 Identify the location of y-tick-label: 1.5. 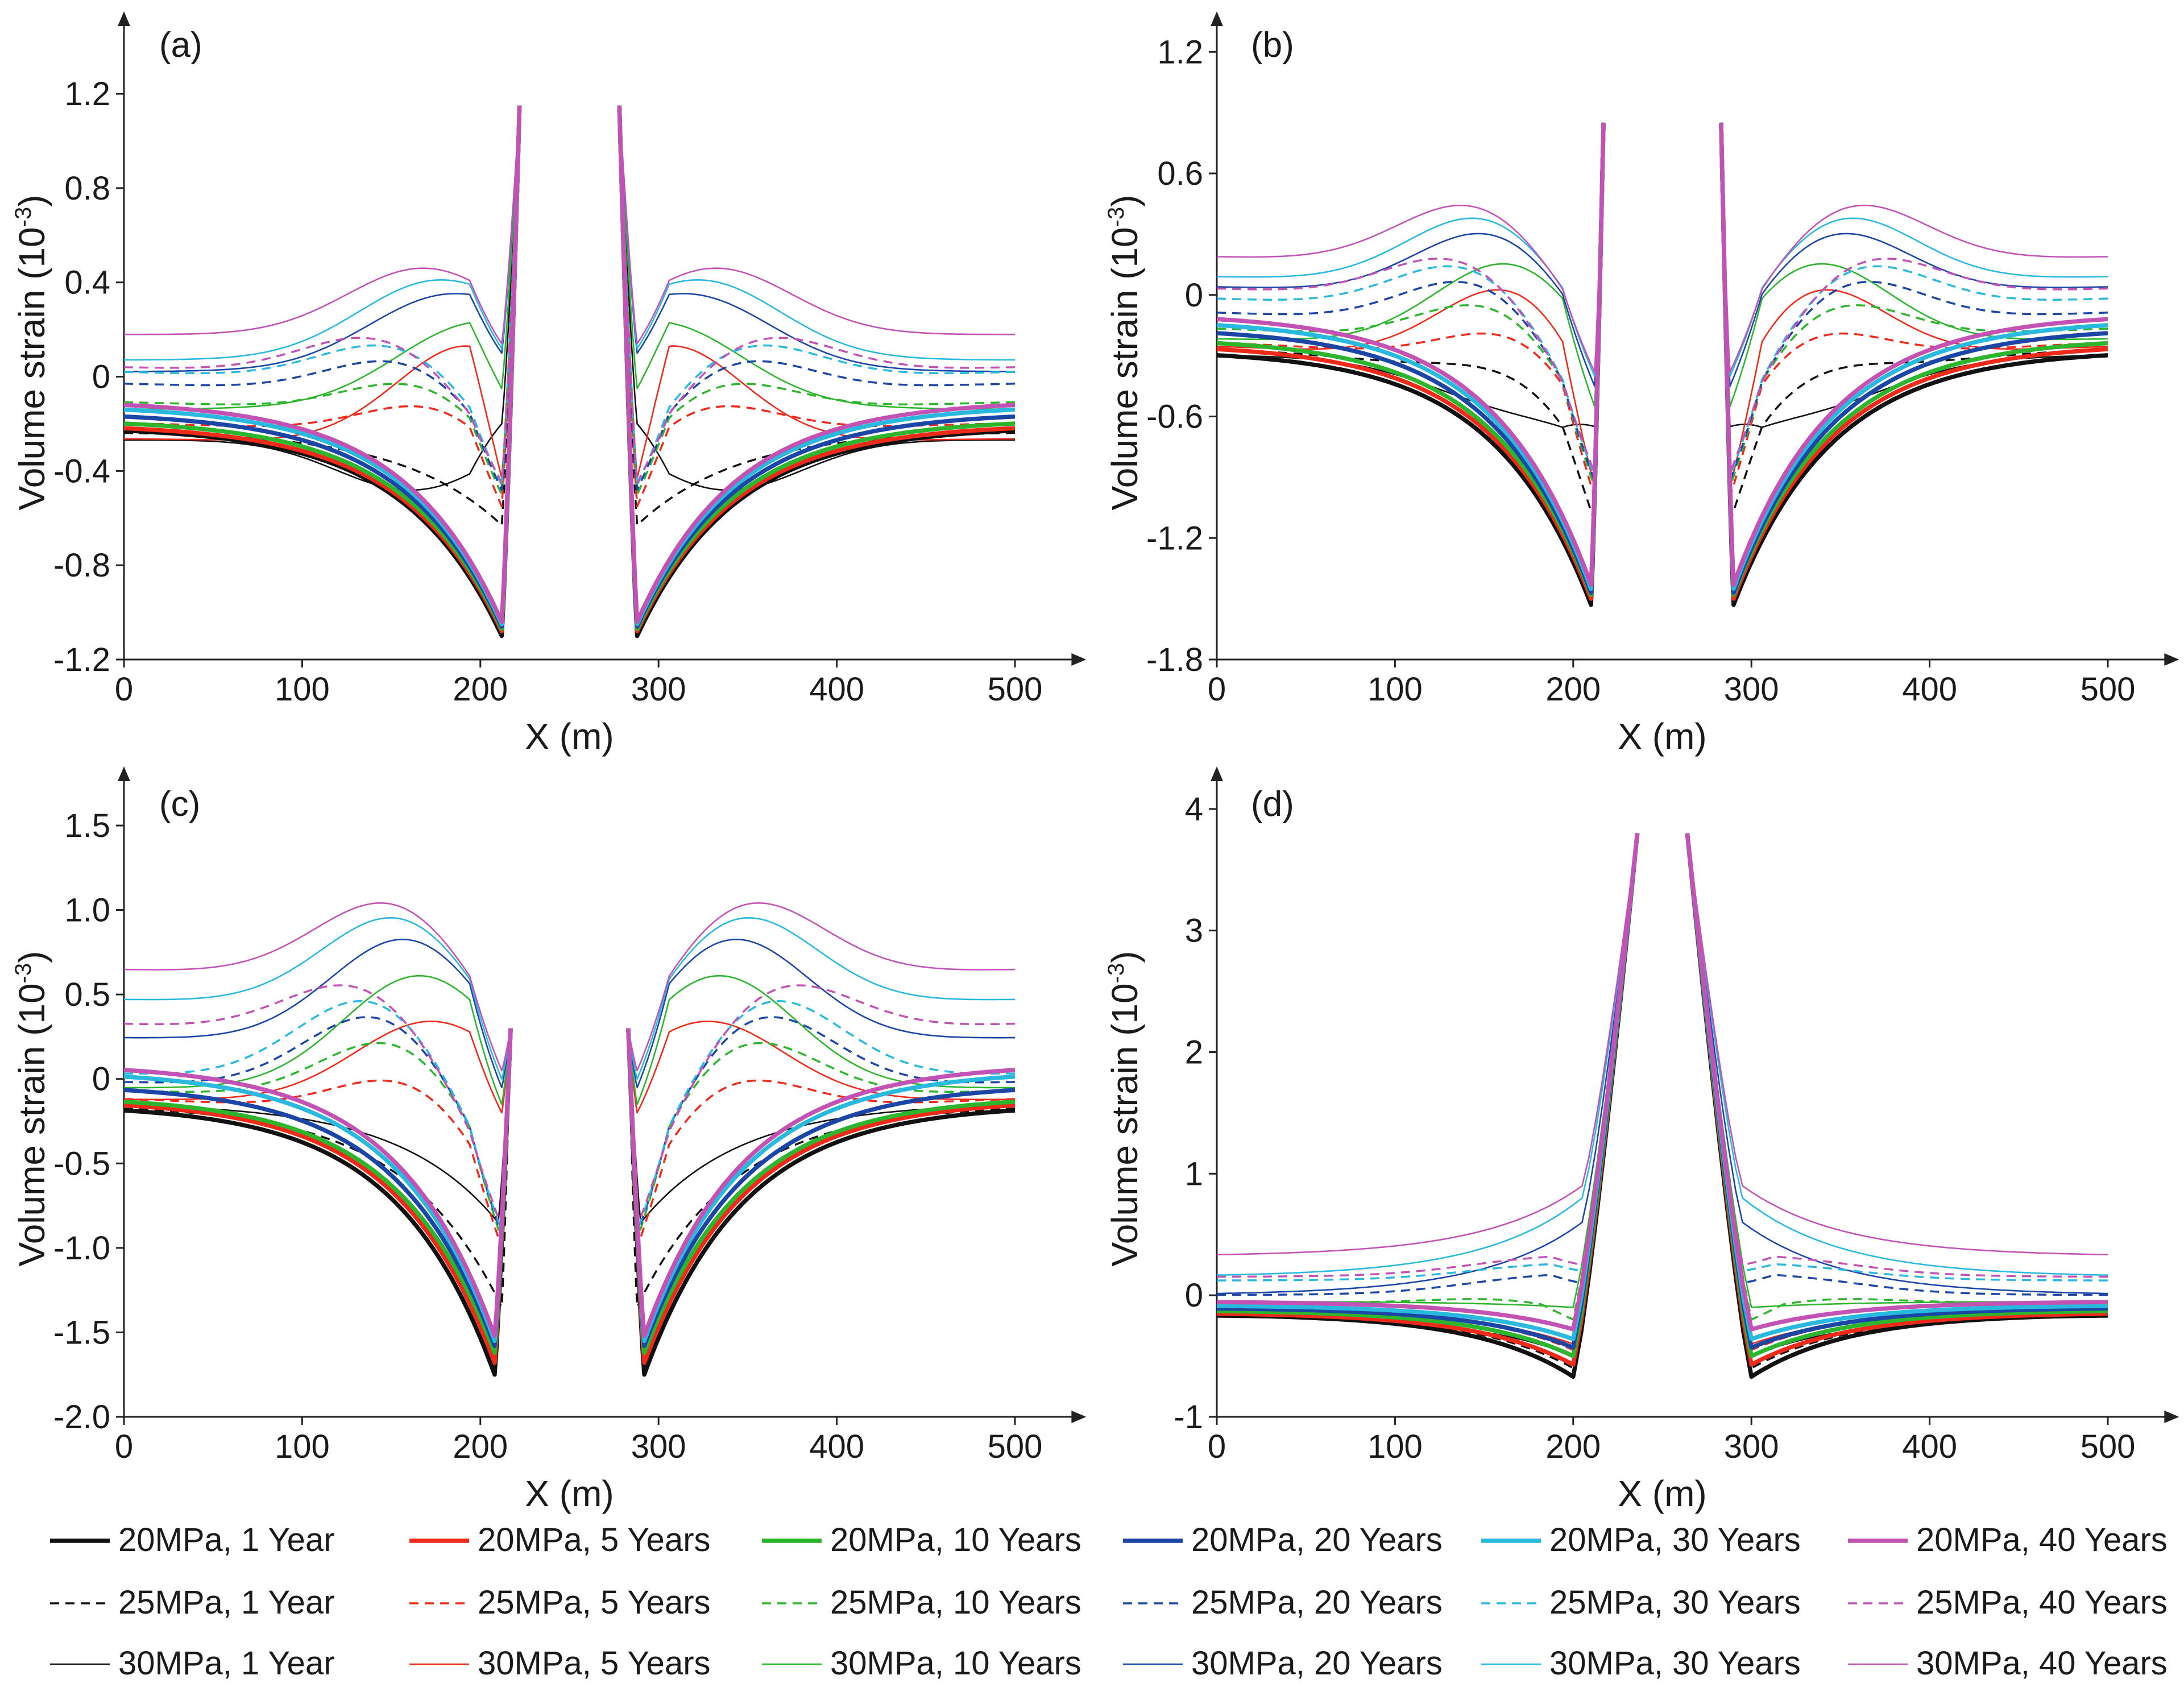
(87, 825).